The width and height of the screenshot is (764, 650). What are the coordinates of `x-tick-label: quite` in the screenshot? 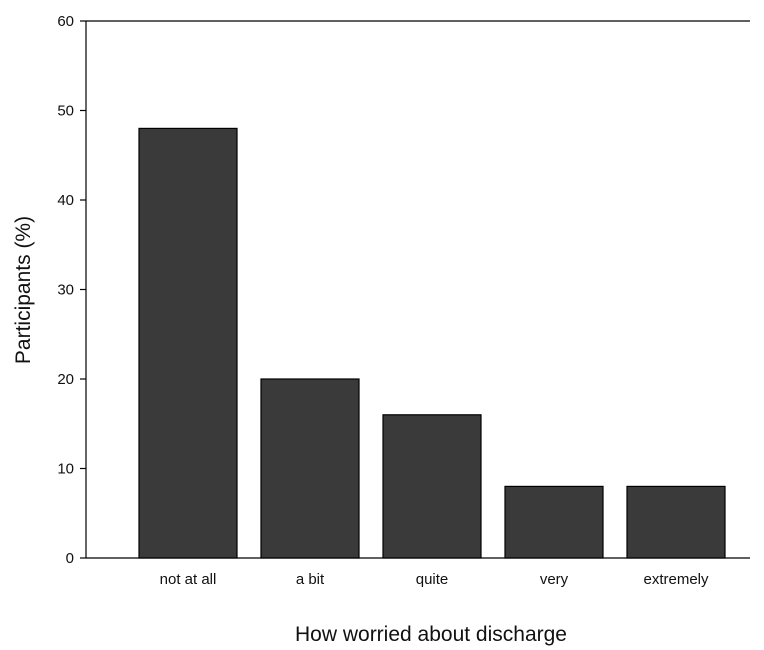 It's located at (432, 579).